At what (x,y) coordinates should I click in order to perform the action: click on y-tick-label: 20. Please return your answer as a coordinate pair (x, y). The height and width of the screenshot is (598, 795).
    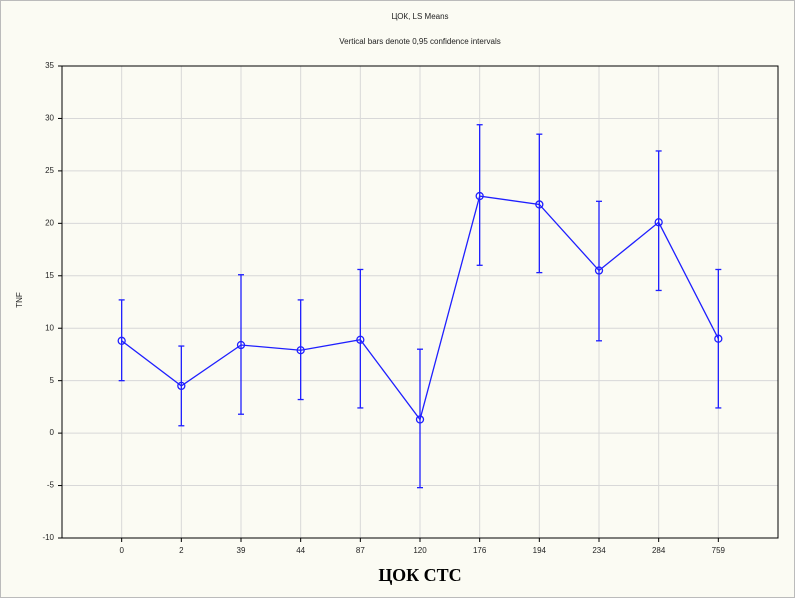
    Looking at the image, I should click on (49, 222).